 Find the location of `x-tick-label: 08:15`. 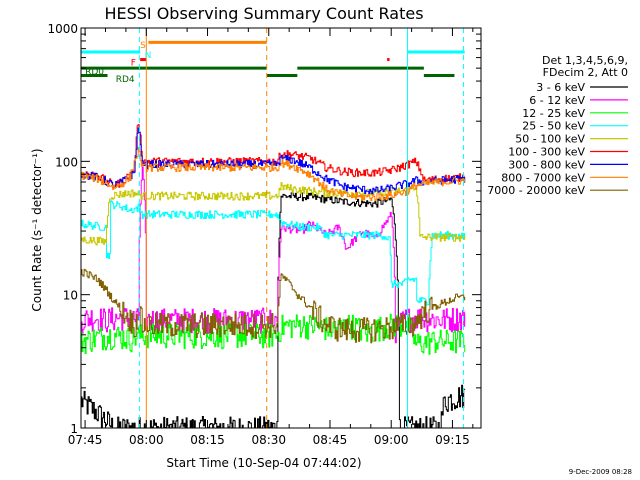

x-tick-label: 08:15 is located at coordinates (207, 440).